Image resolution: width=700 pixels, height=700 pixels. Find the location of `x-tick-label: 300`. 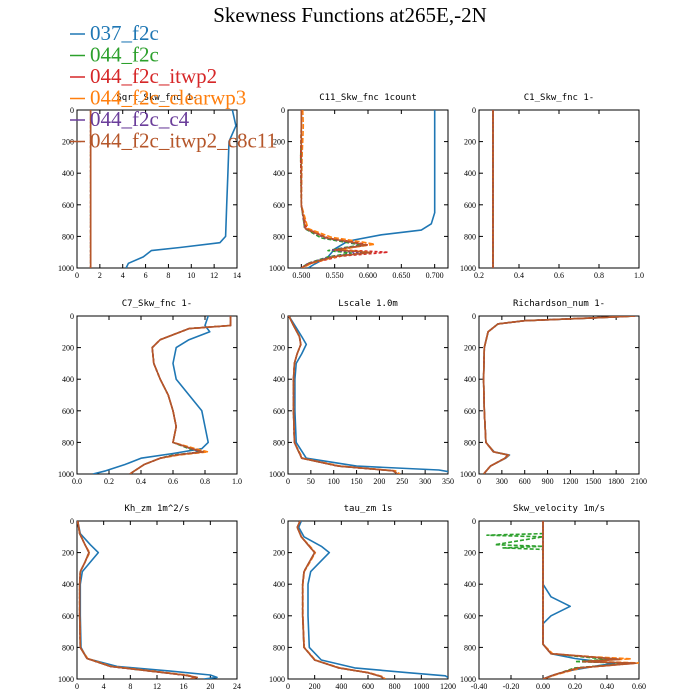

x-tick-label: 300 is located at coordinates (425, 481).